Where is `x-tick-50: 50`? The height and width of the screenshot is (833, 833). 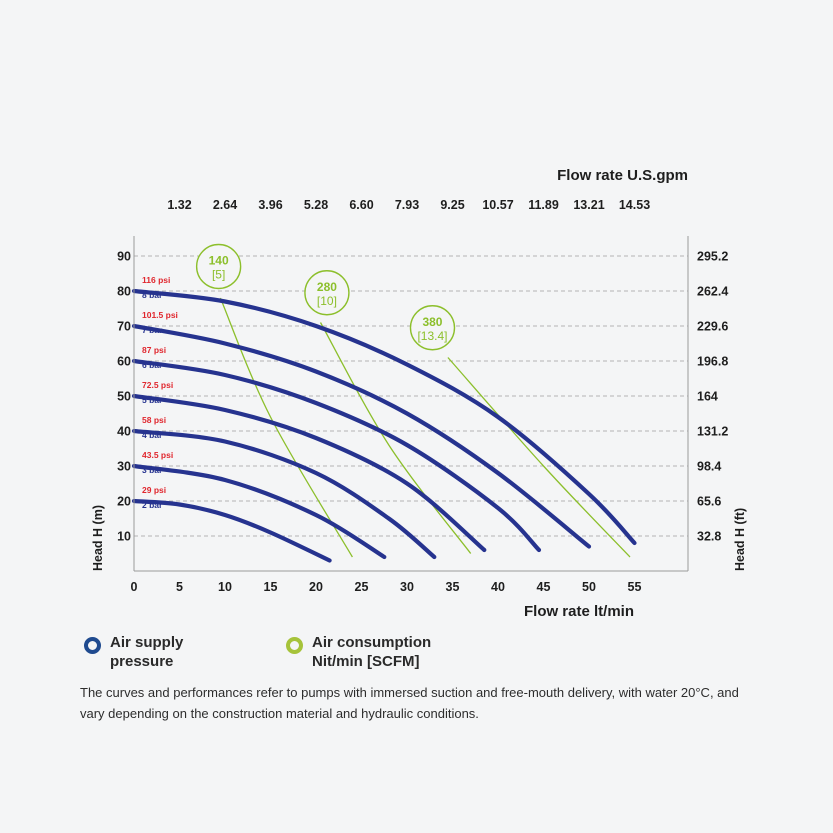 x-tick-50: 50 is located at coordinates (589, 587).